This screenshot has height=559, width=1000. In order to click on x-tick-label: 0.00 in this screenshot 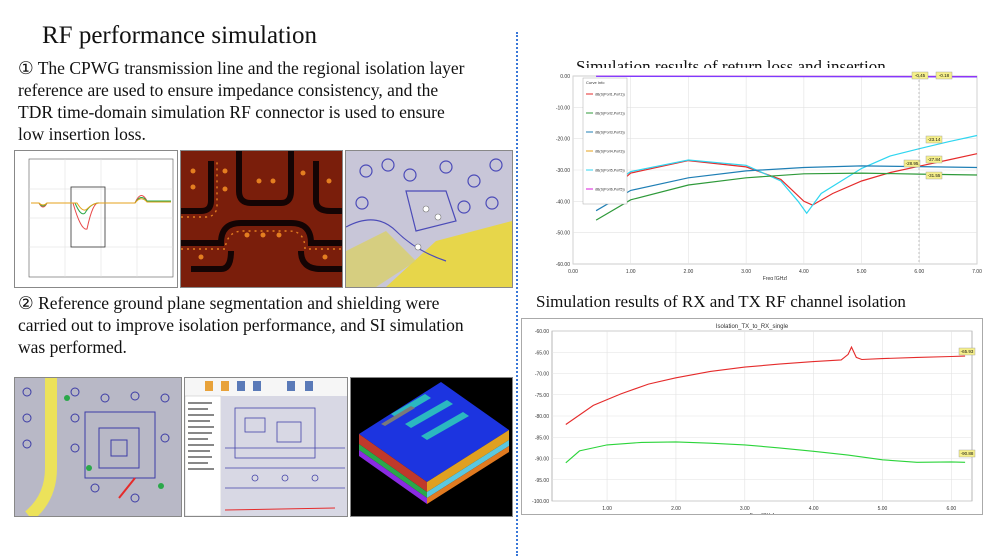, I will do `click(573, 272)`.